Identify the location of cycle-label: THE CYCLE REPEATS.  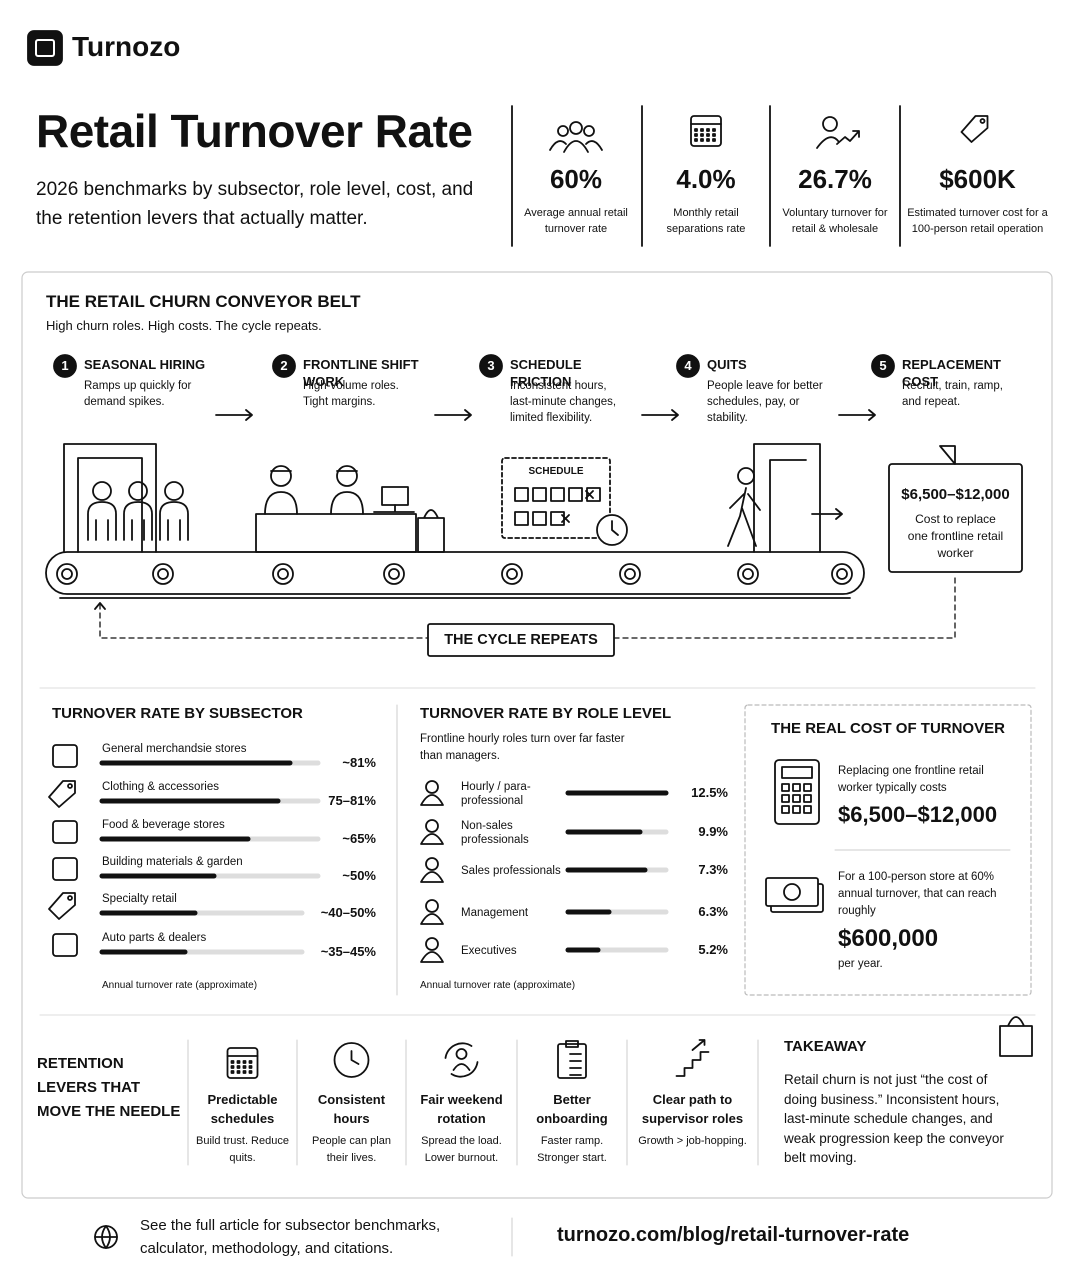
(521, 640).